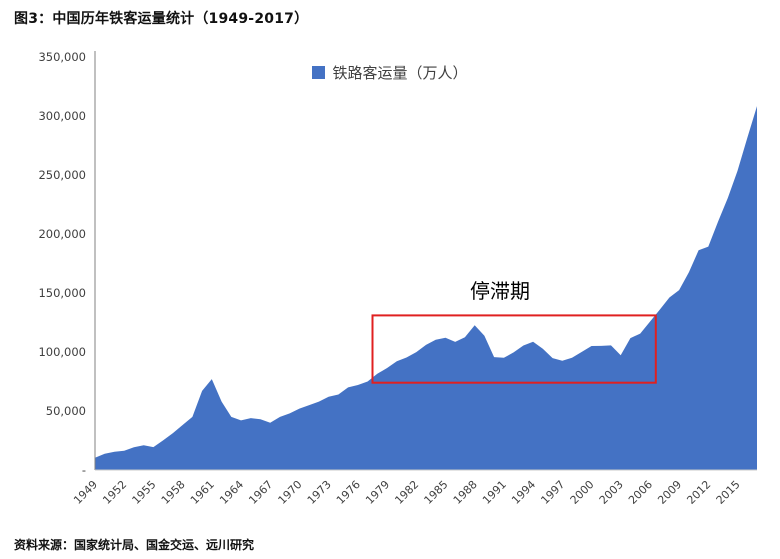 The height and width of the screenshot is (559, 780). I want to click on x-tick-label: 1994, so click(523, 492).